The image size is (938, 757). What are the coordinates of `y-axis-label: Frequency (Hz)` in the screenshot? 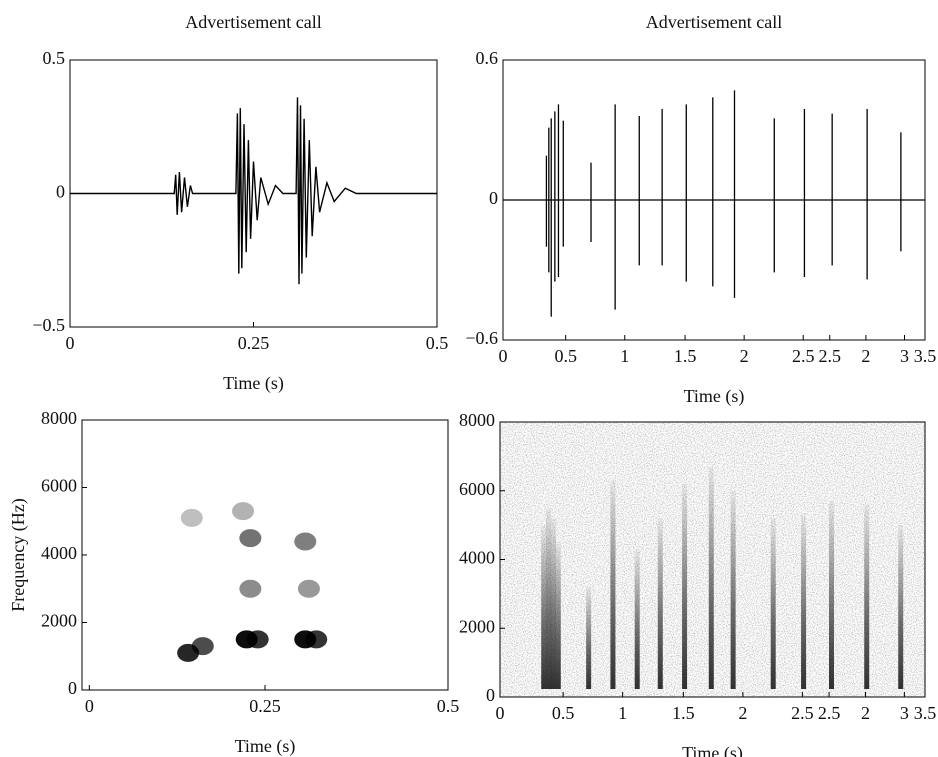 It's located at (18, 554).